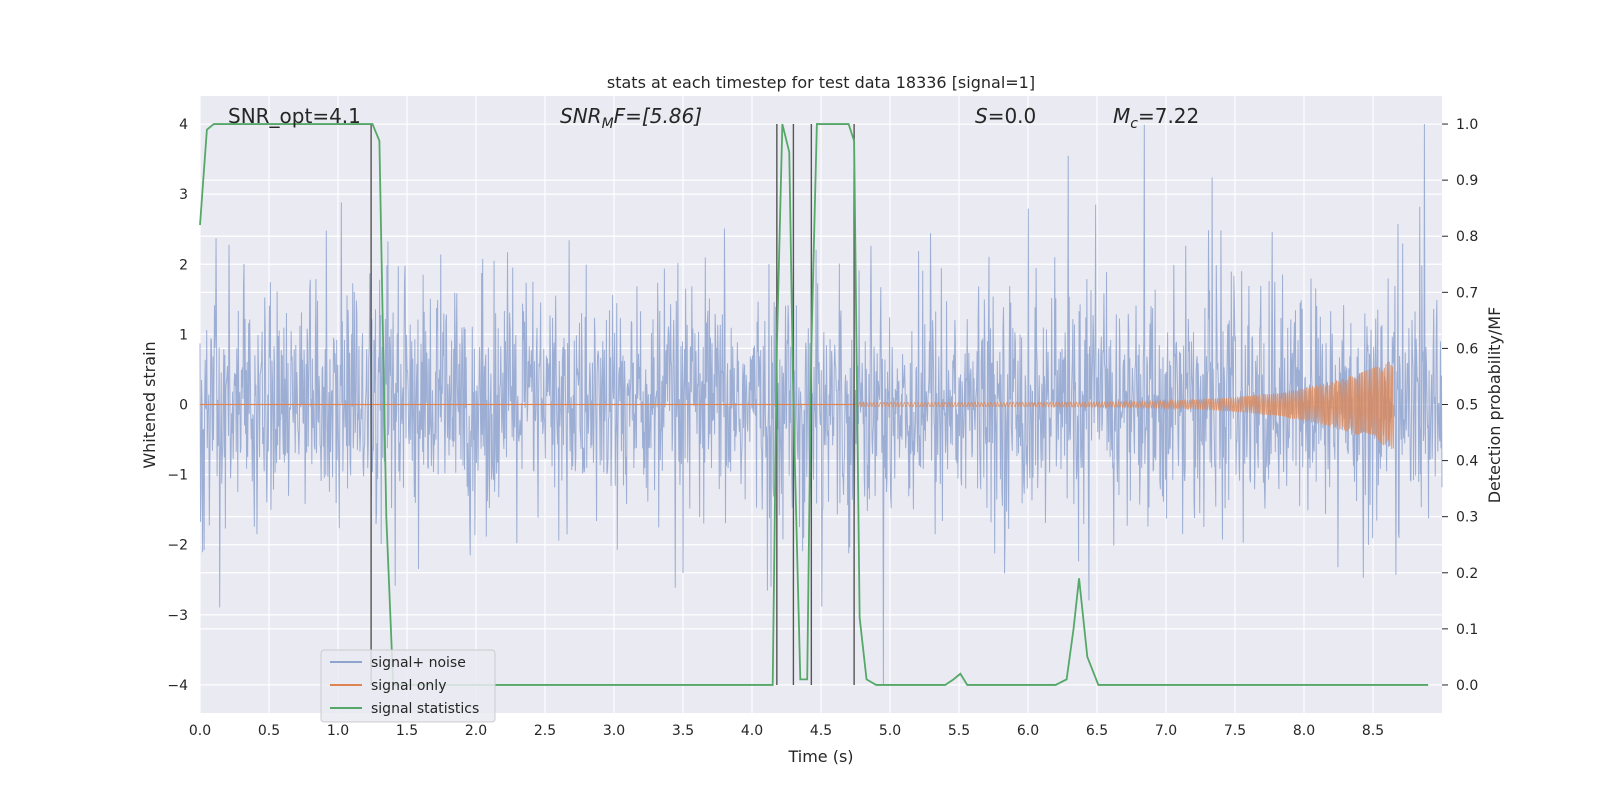 The height and width of the screenshot is (800, 1600). What do you see at coordinates (581, 116) in the screenshot?
I see `snr-mf-prefix: SNR` at bounding box center [581, 116].